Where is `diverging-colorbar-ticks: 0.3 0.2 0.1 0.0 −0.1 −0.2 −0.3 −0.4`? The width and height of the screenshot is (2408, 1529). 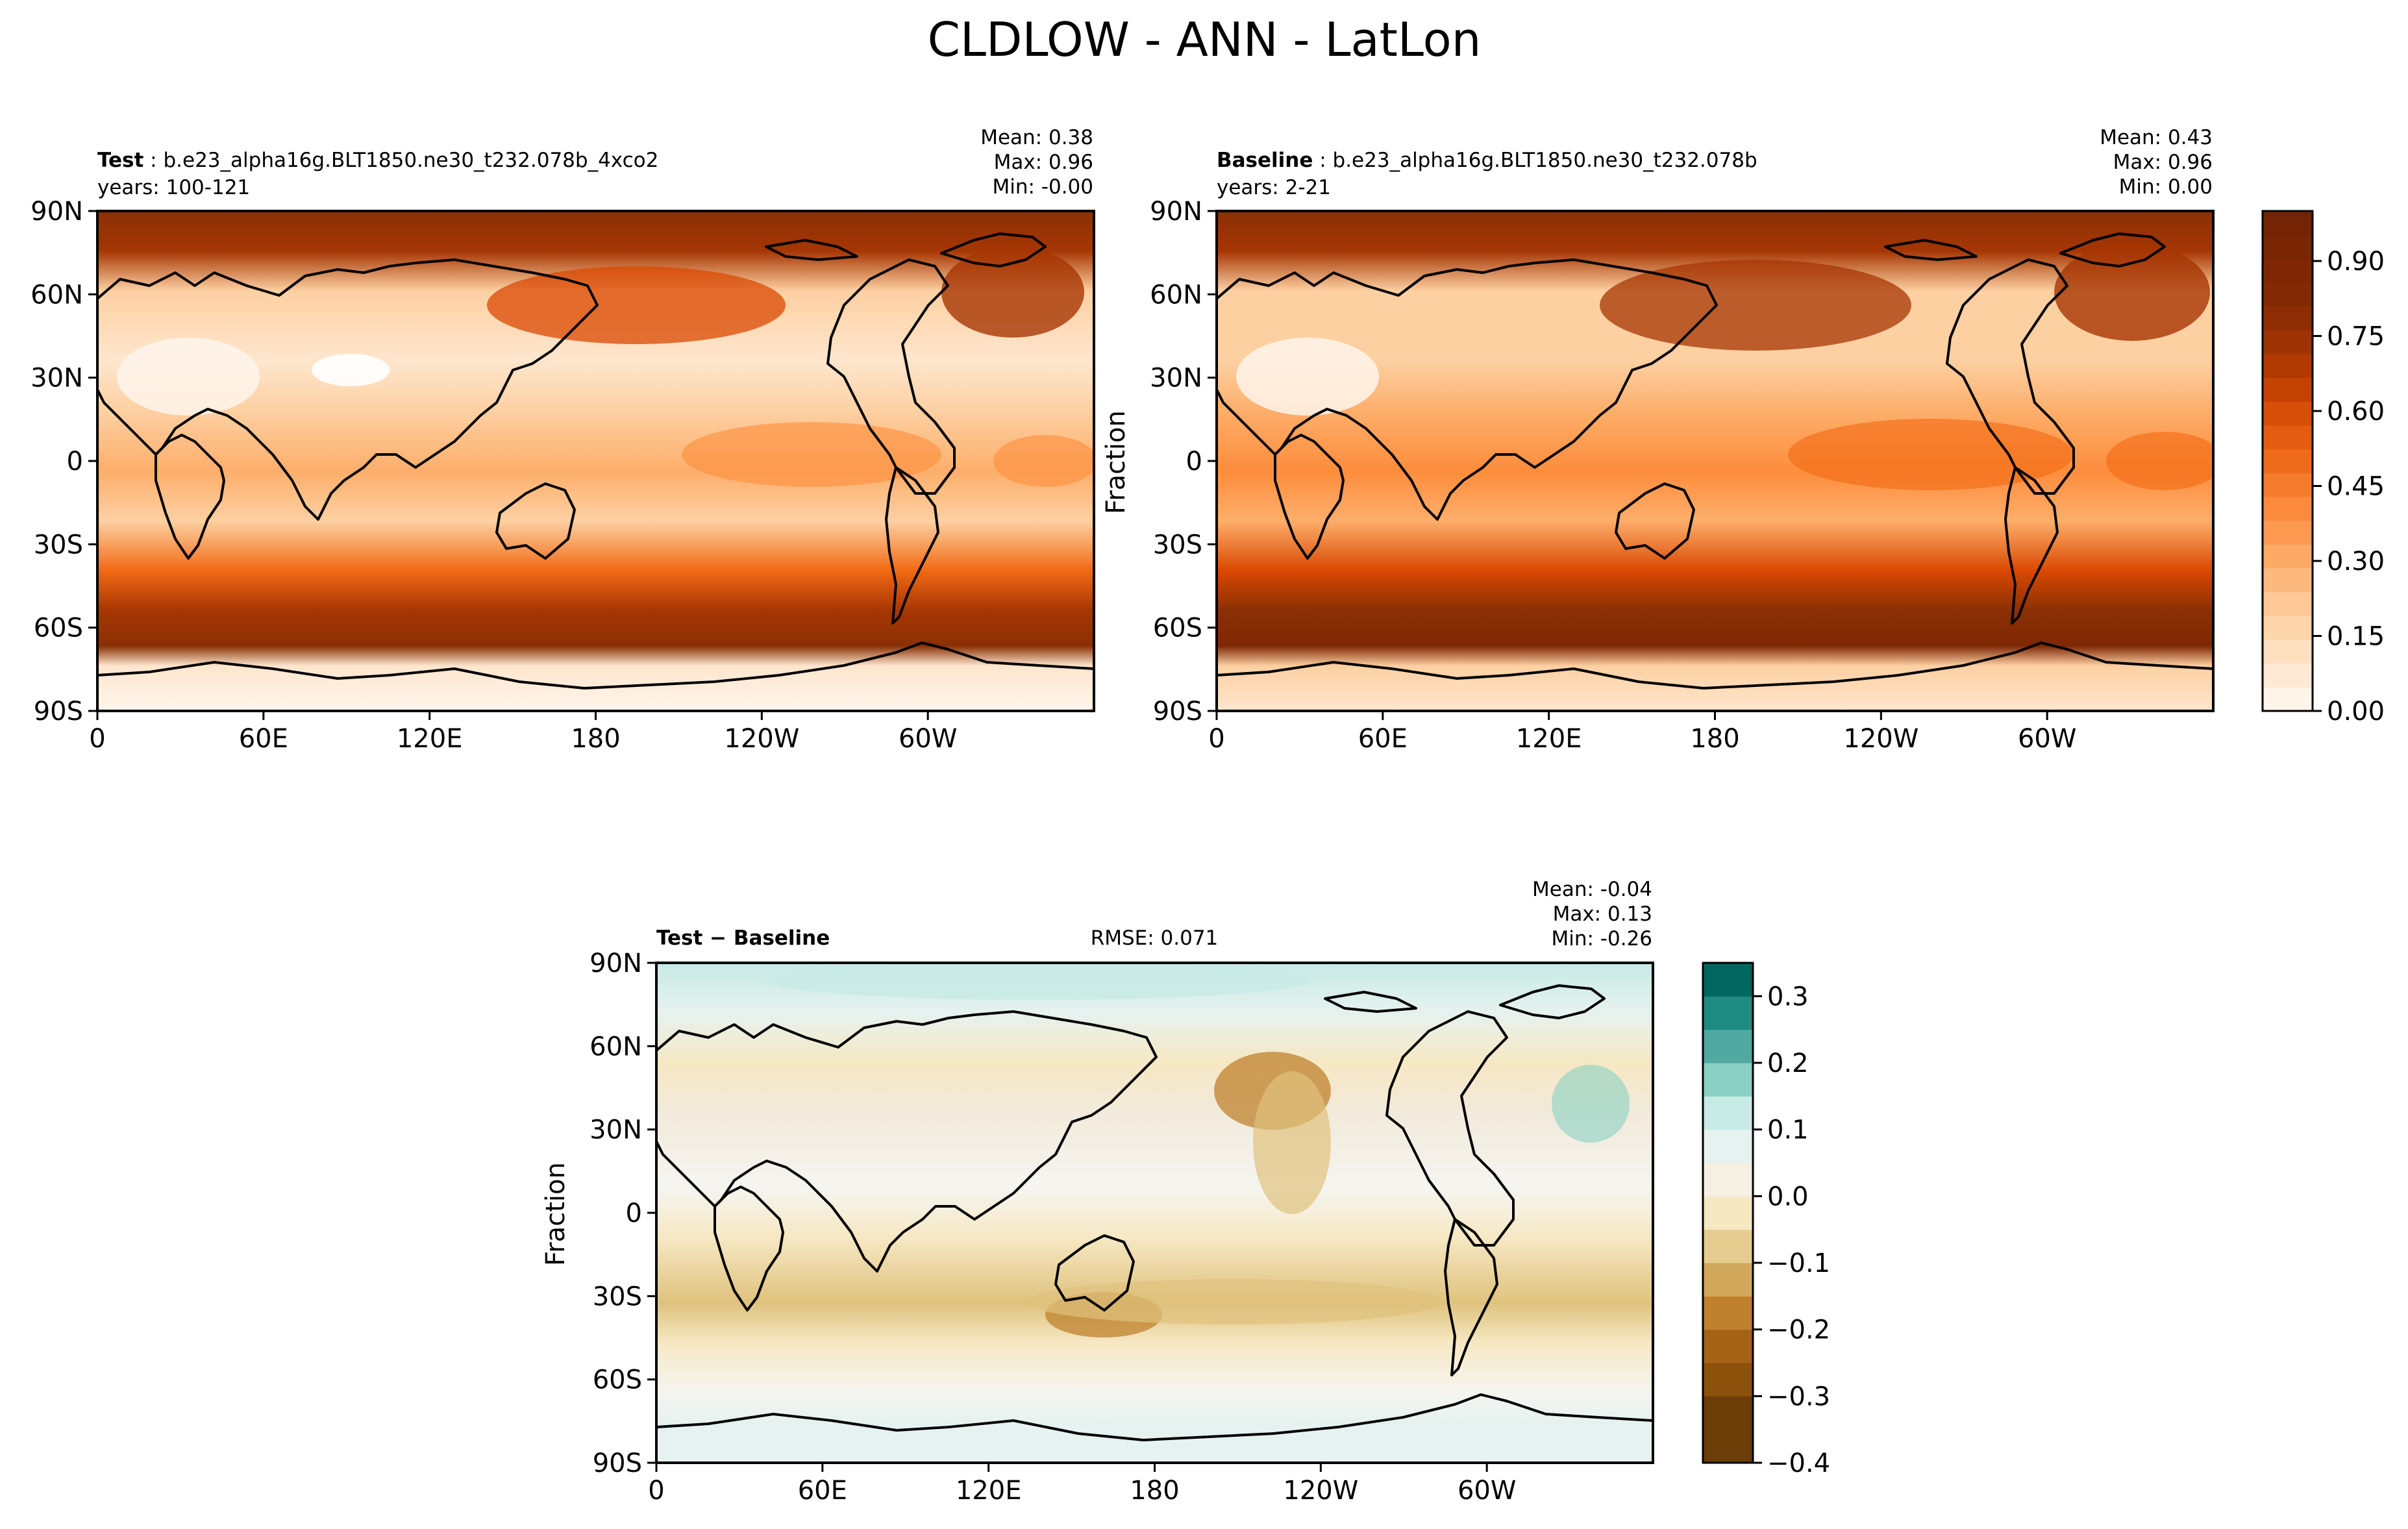 diverging-colorbar-ticks: 0.3 0.2 0.1 0.0 −0.1 −0.2 −0.3 −0.4 is located at coordinates (1791, 1230).